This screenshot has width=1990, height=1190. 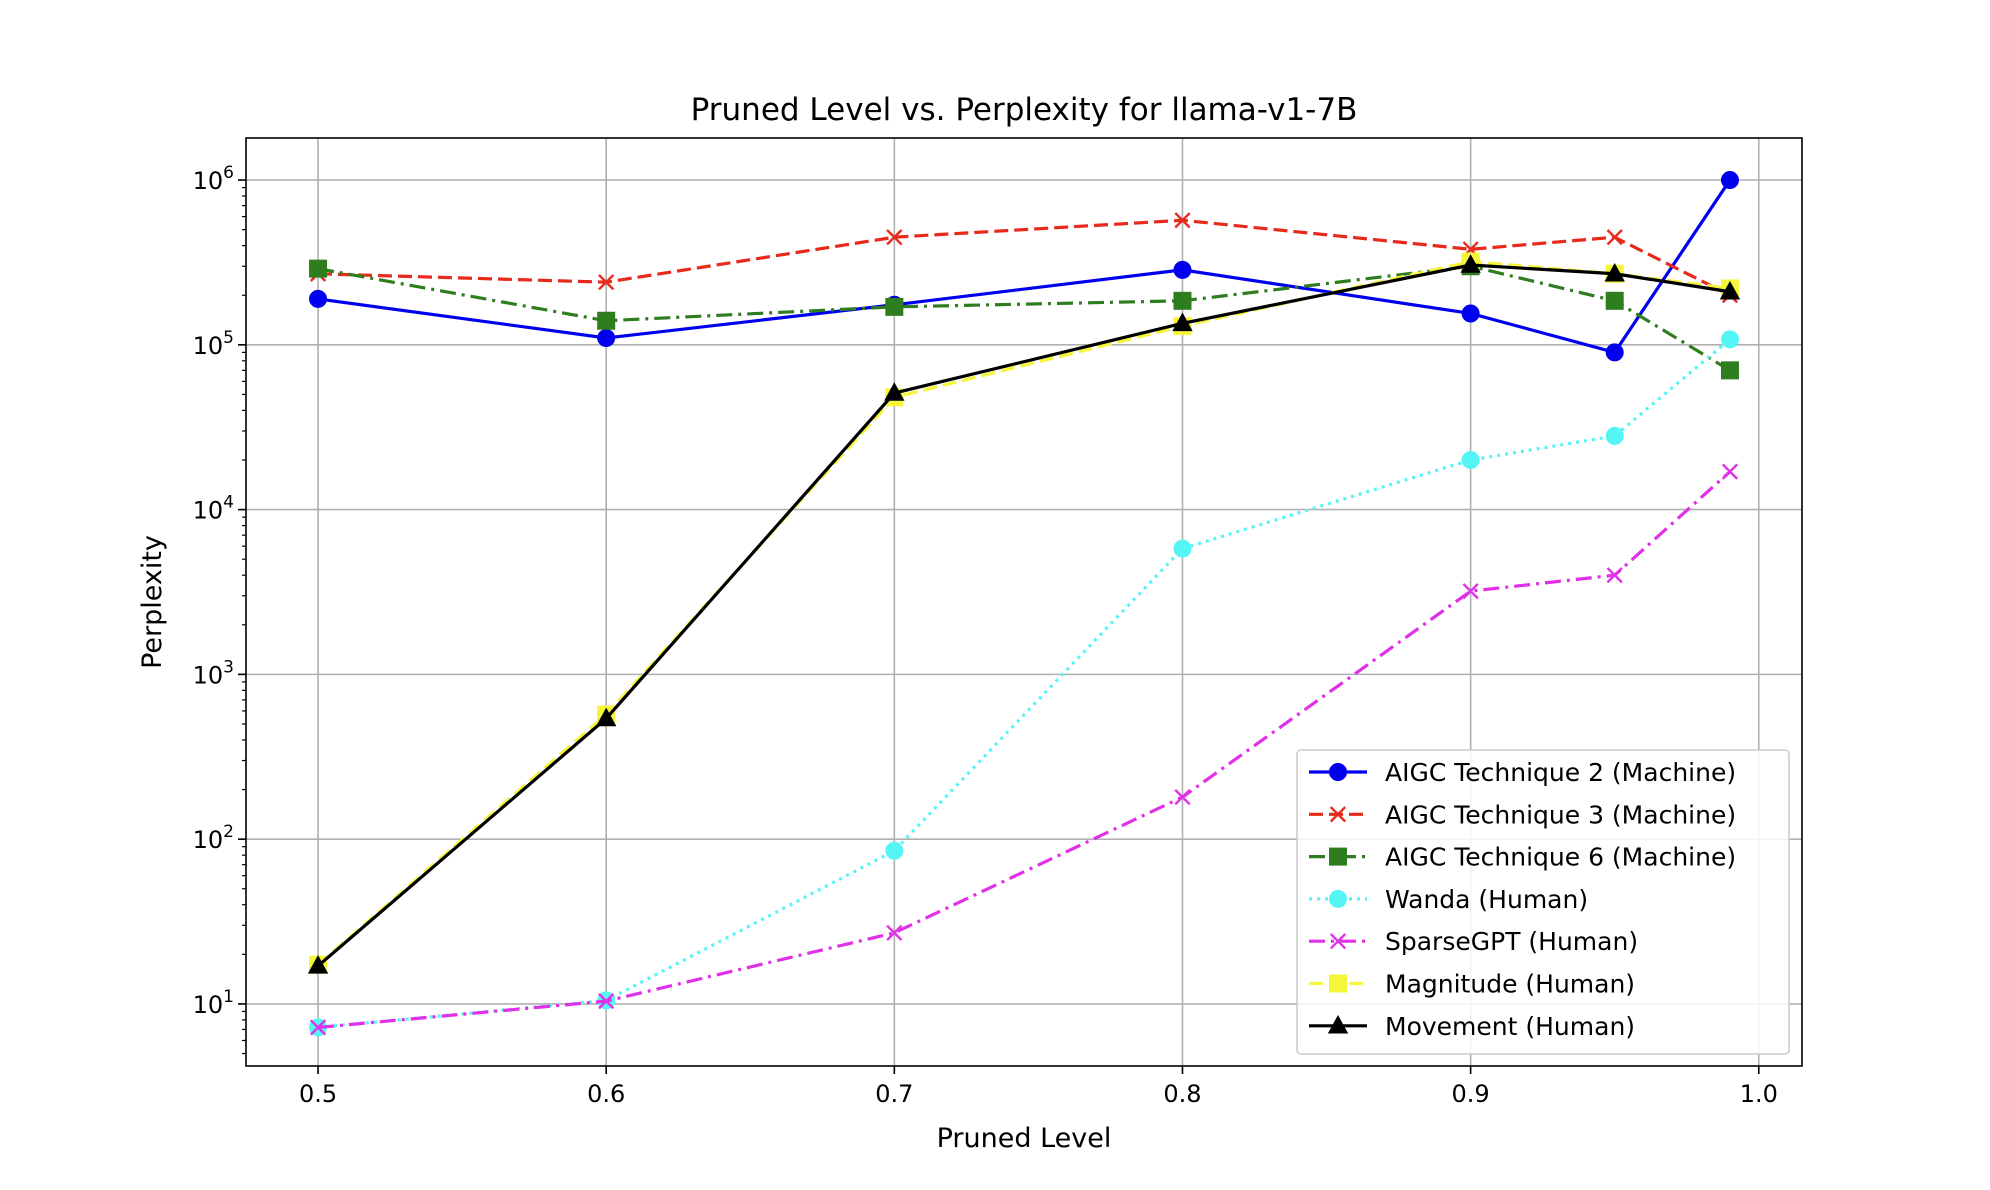 I want to click on legend-label: AIGC Technique 6 (Machine), so click(x=1560, y=857).